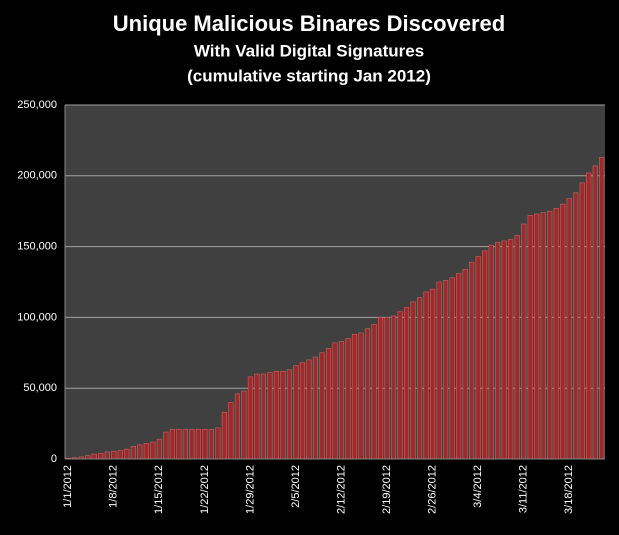 The height and width of the screenshot is (535, 619). Describe the element at coordinates (68, 486) in the screenshot. I see `x-tick-label: 1/1/2012` at that location.